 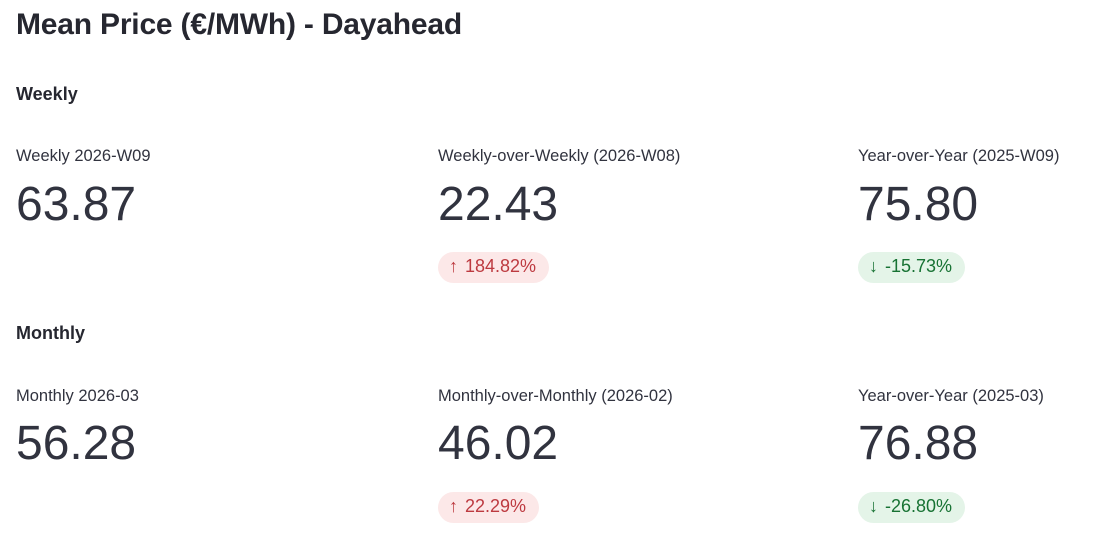 I want to click on metric-value: 63.87, so click(x=76, y=204).